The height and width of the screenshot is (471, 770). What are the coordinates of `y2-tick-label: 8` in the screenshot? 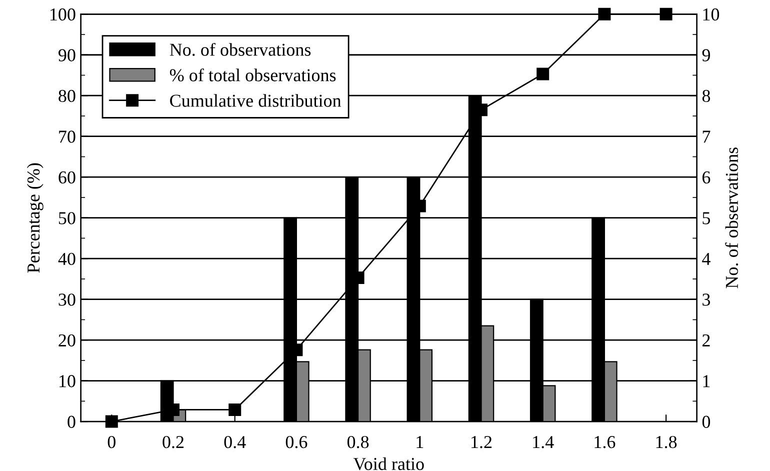 It's located at (706, 96).